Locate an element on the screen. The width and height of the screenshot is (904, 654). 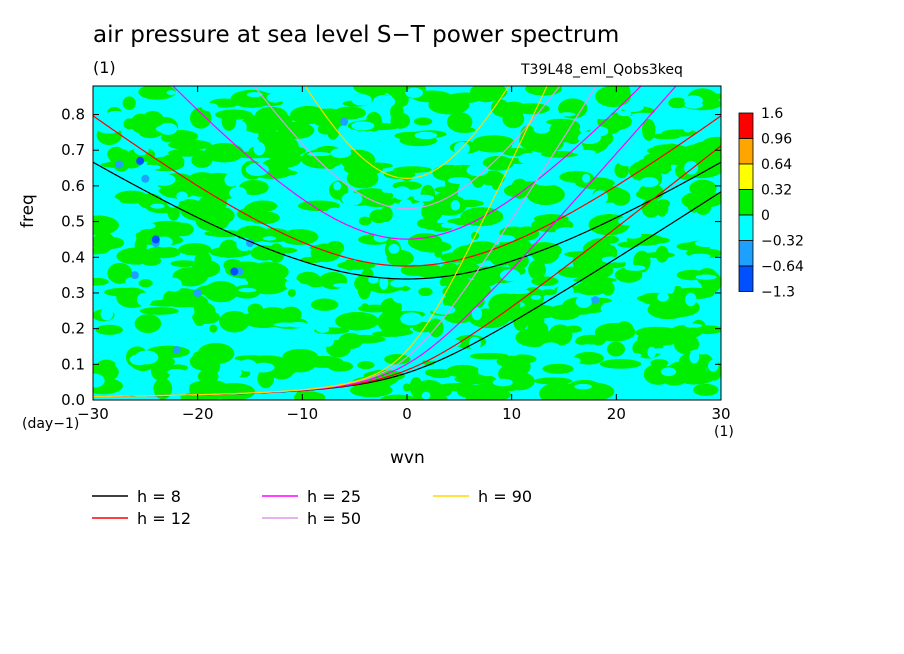
x-tick-label: 0 is located at coordinates (407, 414).